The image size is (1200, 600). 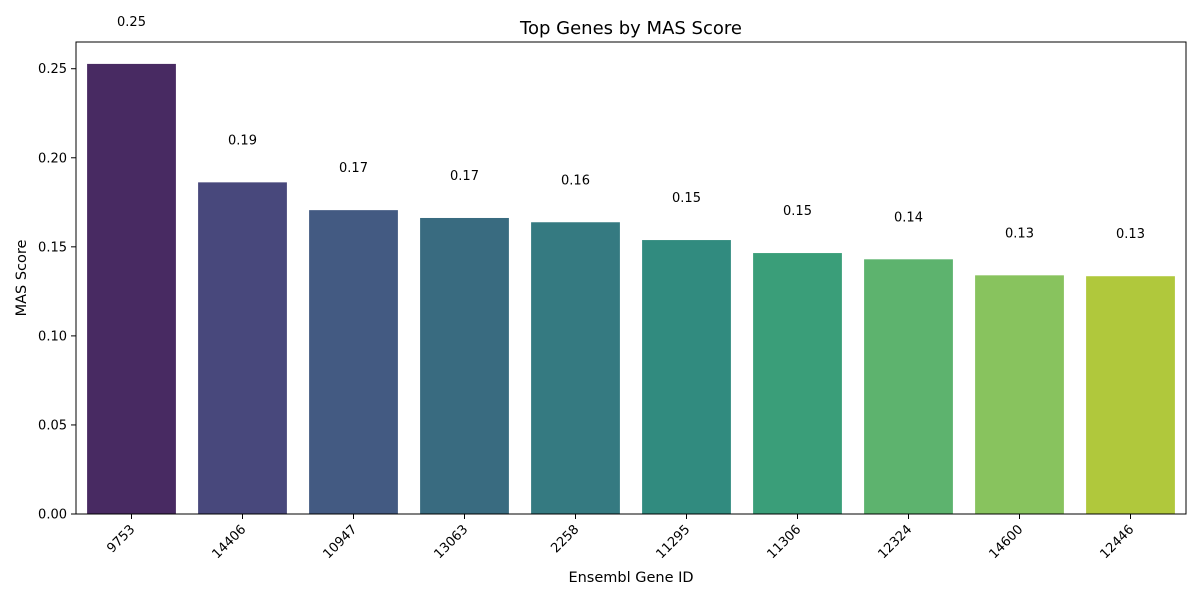 What do you see at coordinates (784, 542) in the screenshot?
I see `x-tick-label-11306: 11306` at bounding box center [784, 542].